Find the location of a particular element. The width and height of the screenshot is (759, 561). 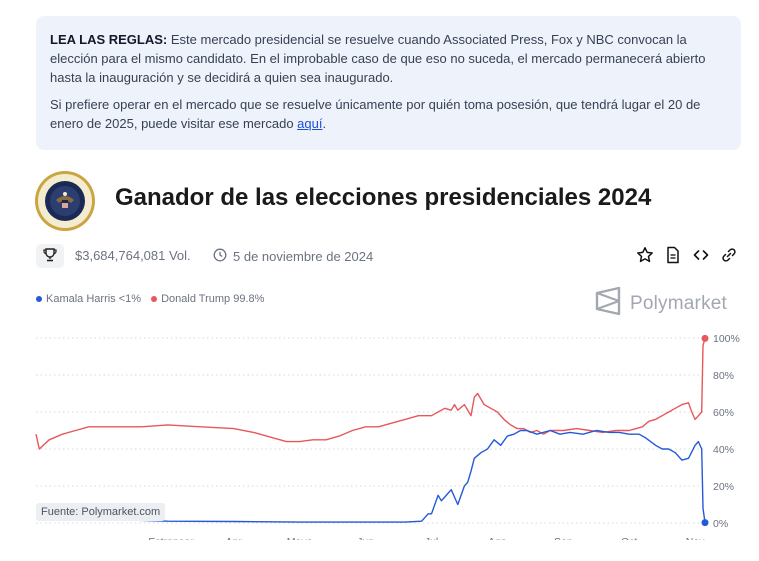

y-tick-label: 40% is located at coordinates (723, 450).